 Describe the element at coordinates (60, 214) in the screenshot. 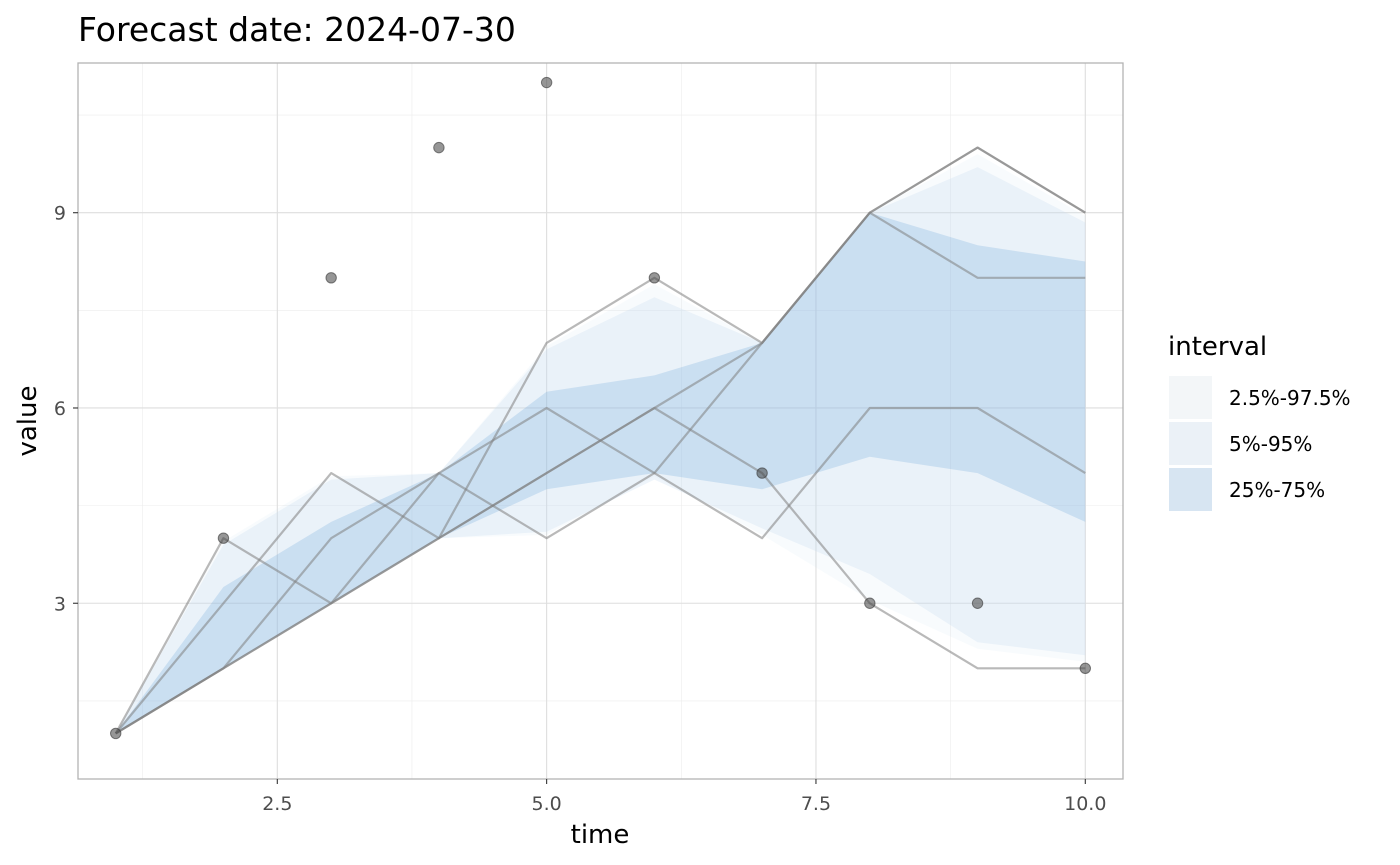

I see `y-tick-label-2: 9` at that location.